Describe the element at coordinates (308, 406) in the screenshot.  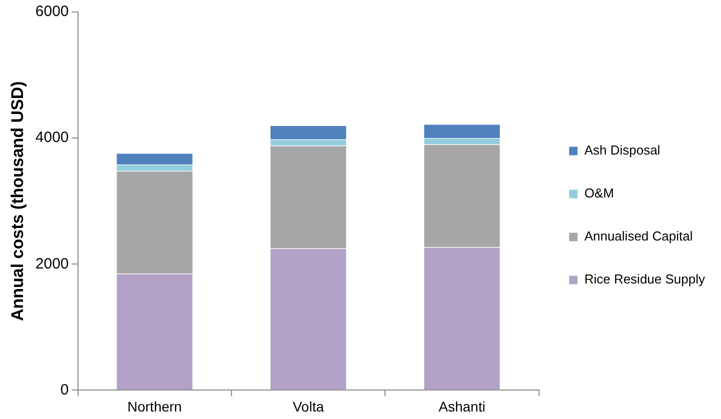
I see `x-tick-label: Volta` at that location.